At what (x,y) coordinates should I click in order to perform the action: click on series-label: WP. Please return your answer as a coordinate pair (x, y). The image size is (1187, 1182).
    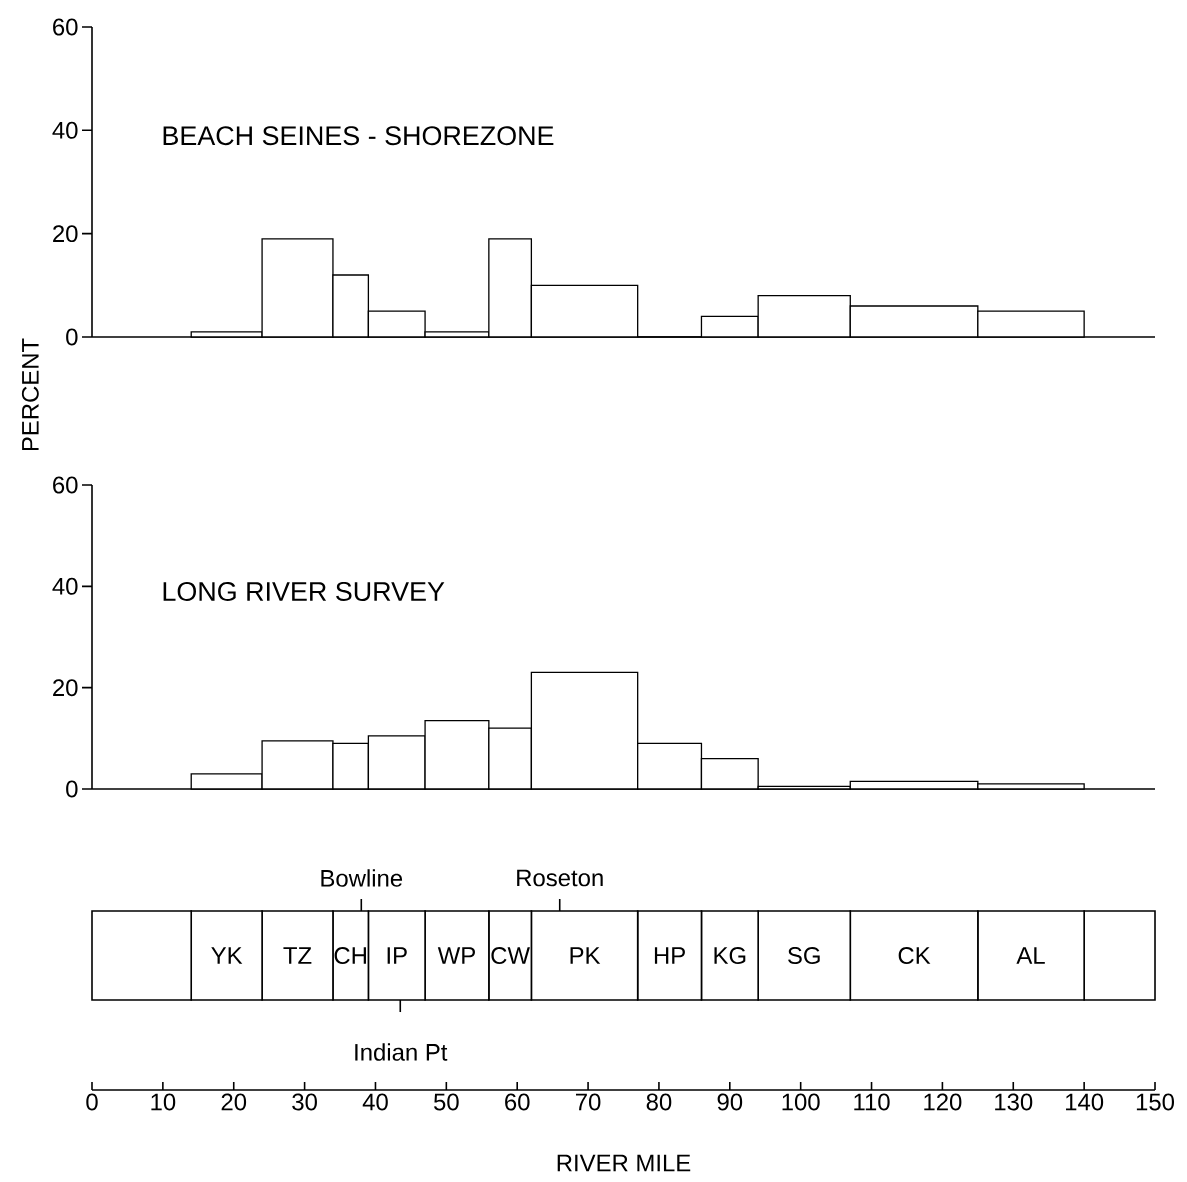
    Looking at the image, I should click on (456, 955).